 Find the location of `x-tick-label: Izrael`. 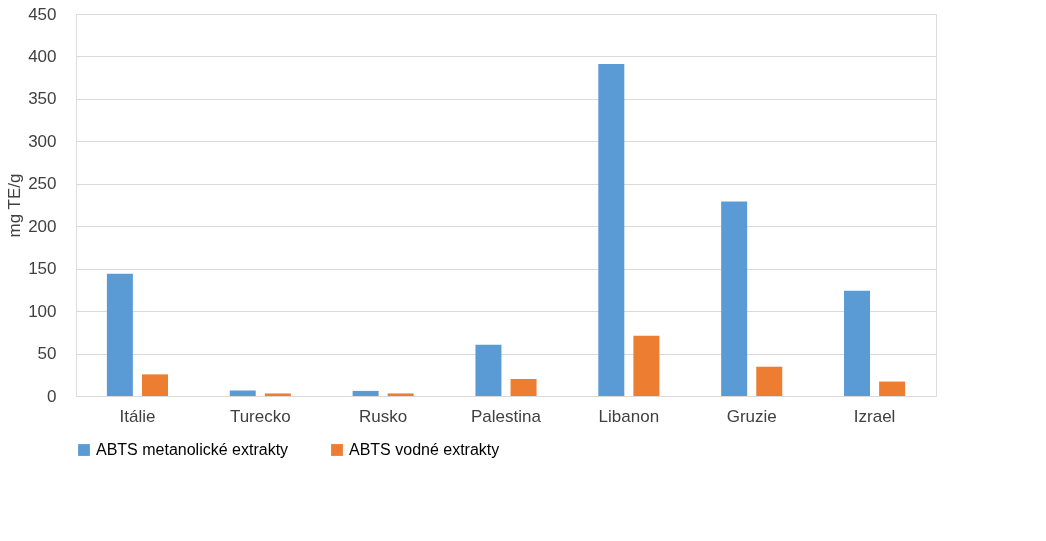

x-tick-label: Izrael is located at coordinates (874, 416).